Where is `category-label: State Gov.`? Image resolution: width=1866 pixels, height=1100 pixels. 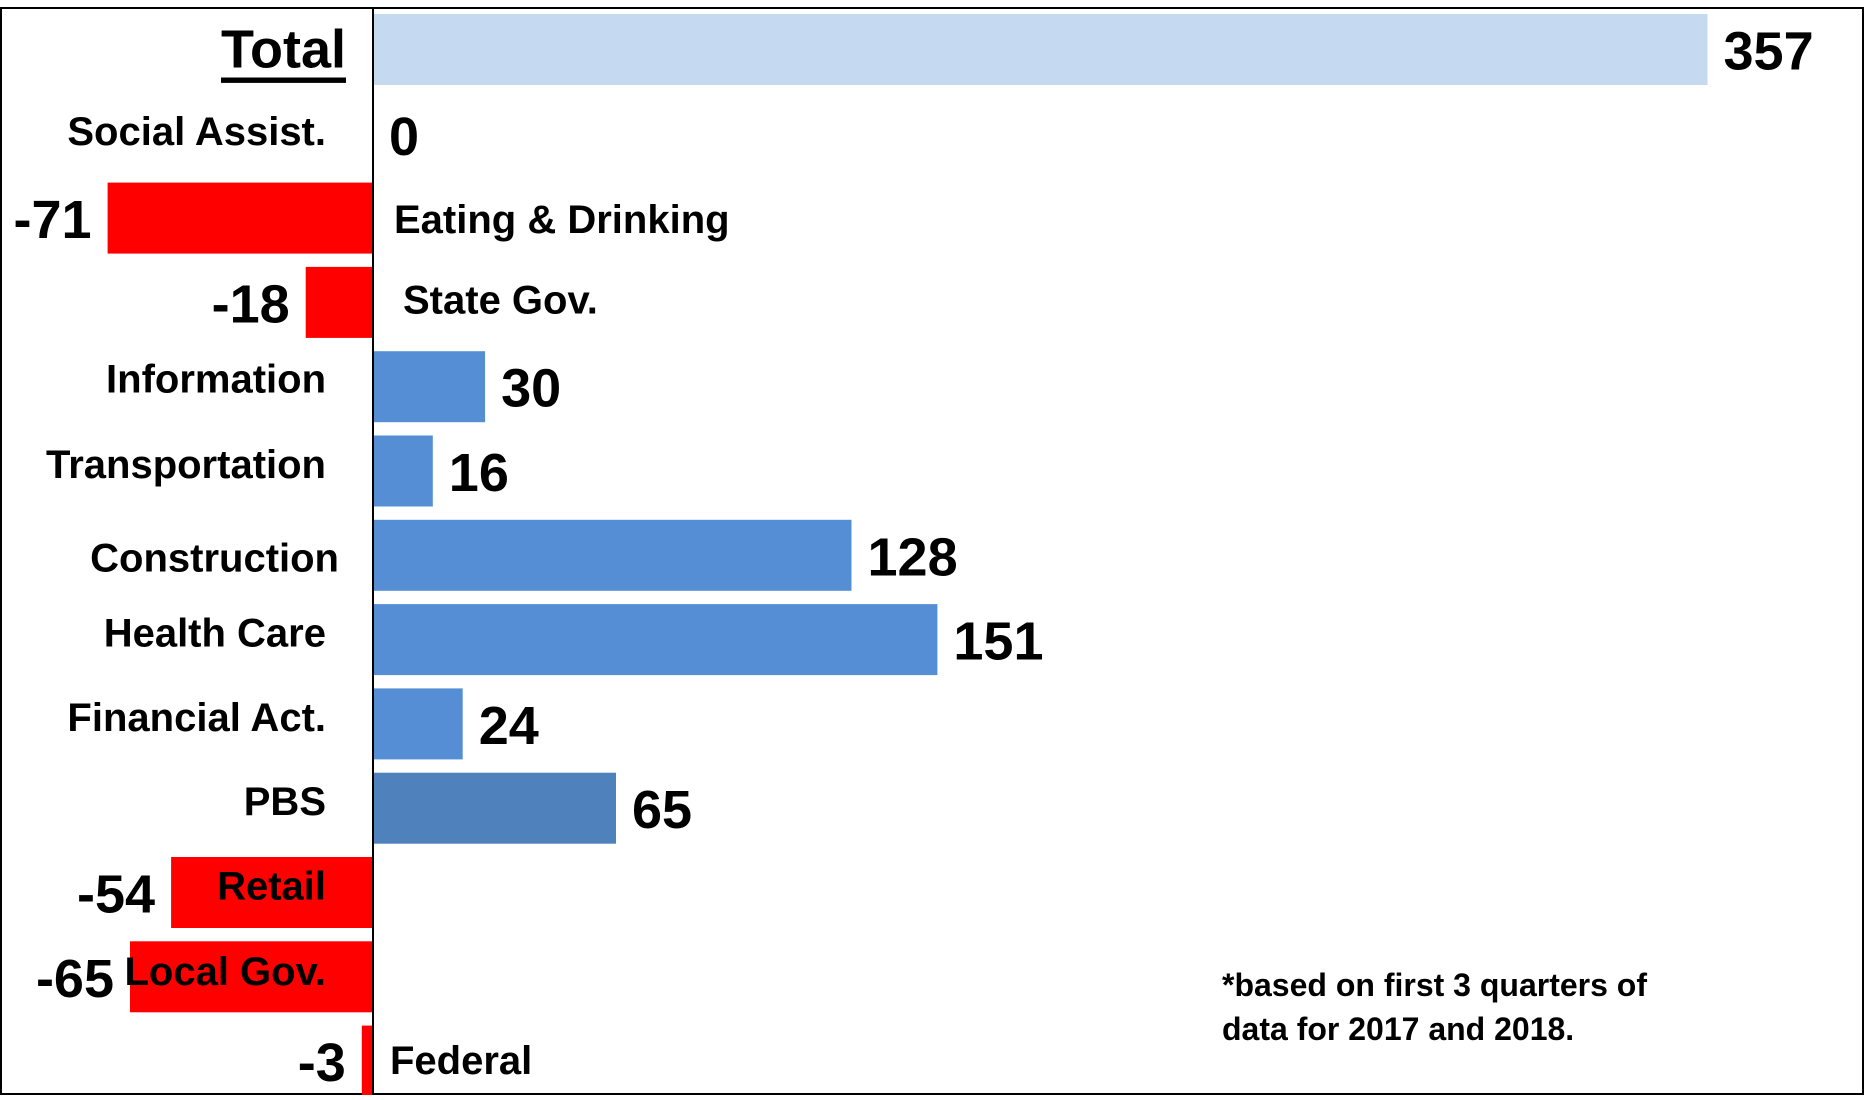
category-label: State Gov. is located at coordinates (500, 300).